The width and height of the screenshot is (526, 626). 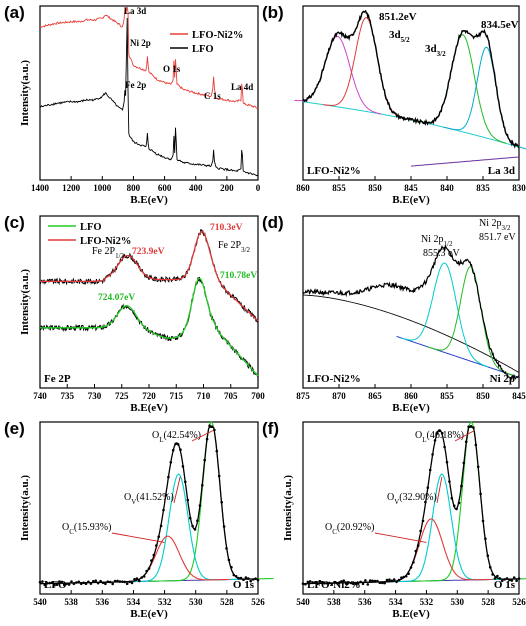 I want to click on corner-label-right: Ni 2p, so click(x=502, y=379).